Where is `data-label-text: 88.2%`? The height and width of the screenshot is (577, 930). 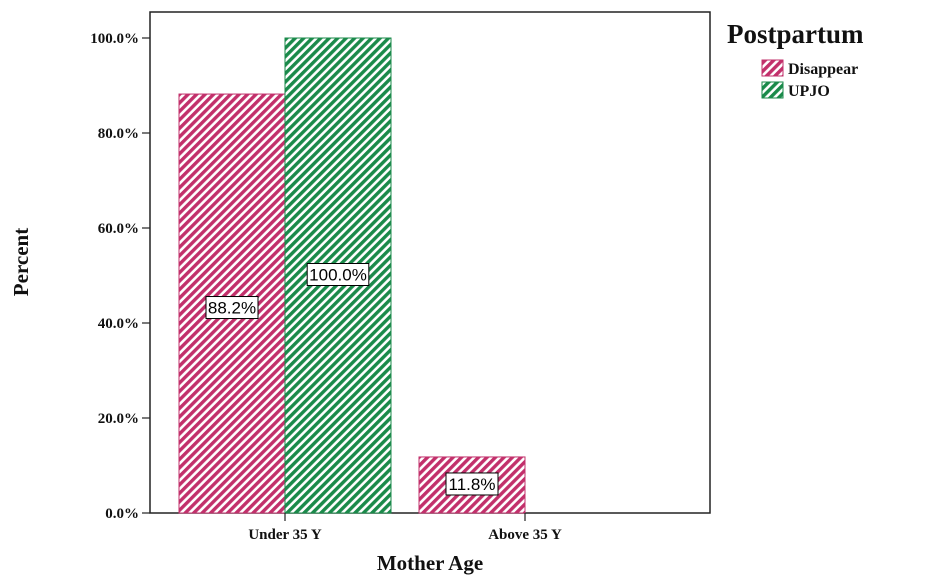
data-label-text: 88.2% is located at coordinates (232, 308).